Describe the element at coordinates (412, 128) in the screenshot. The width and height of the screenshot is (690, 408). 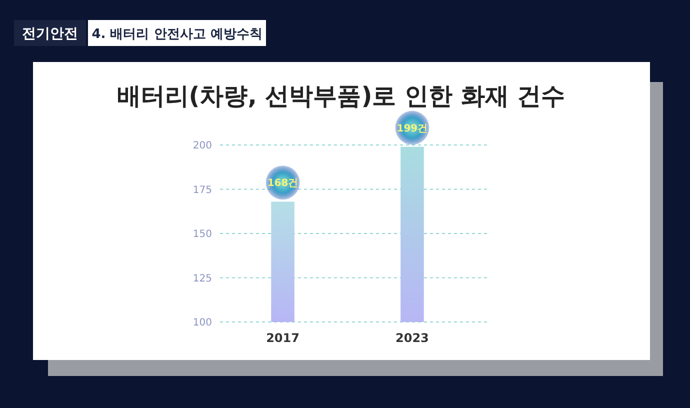
I see `data-label: 199건` at that location.